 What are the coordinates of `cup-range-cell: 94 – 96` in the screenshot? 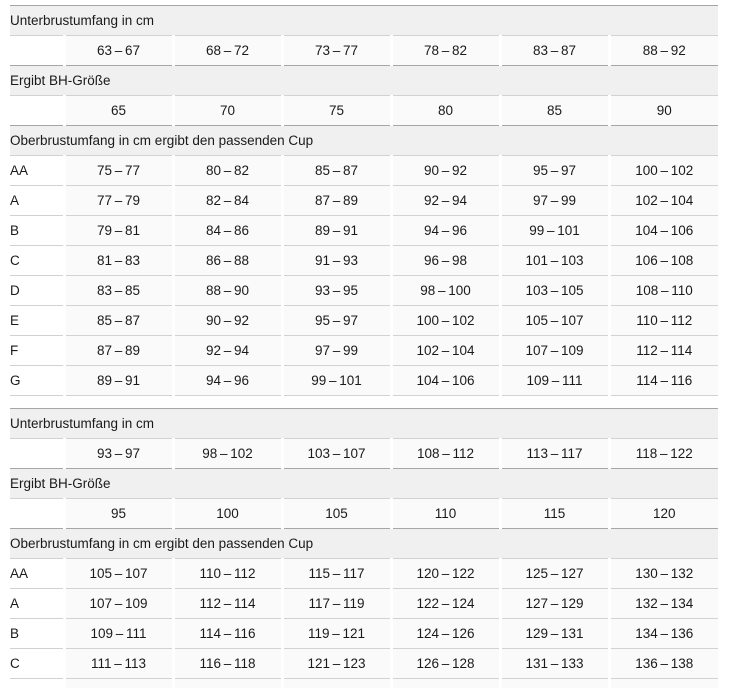 It's located at (226, 380).